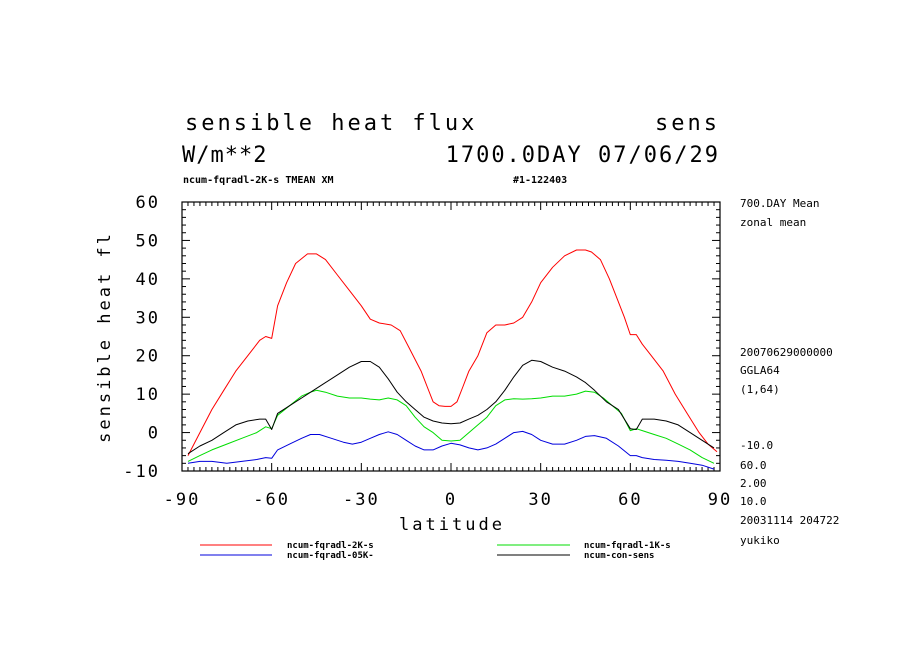 This screenshot has width=904, height=654. What do you see at coordinates (258, 180) in the screenshot?
I see `run-label: ncum-fqradl-2K-s TMEAN XM` at bounding box center [258, 180].